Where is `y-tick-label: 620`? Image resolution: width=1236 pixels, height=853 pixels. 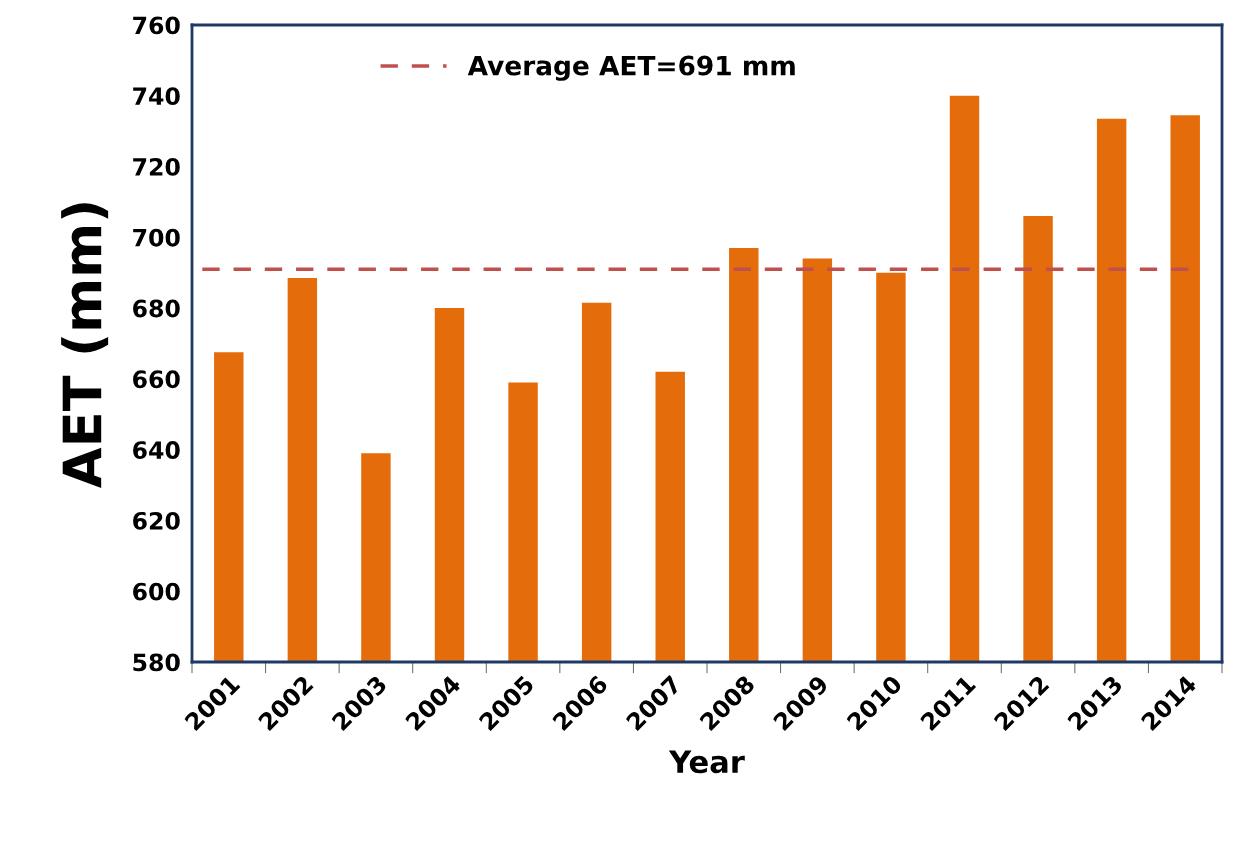
y-tick-label: 620 is located at coordinates (156, 520).